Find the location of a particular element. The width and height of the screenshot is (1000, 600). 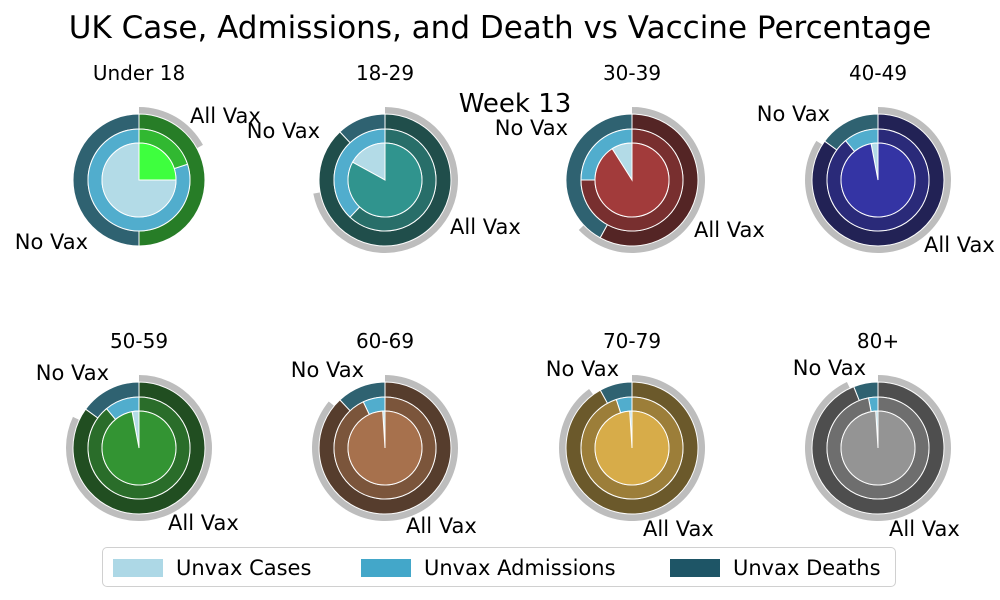

panel-title-0: Under 18 is located at coordinates (139, 73).